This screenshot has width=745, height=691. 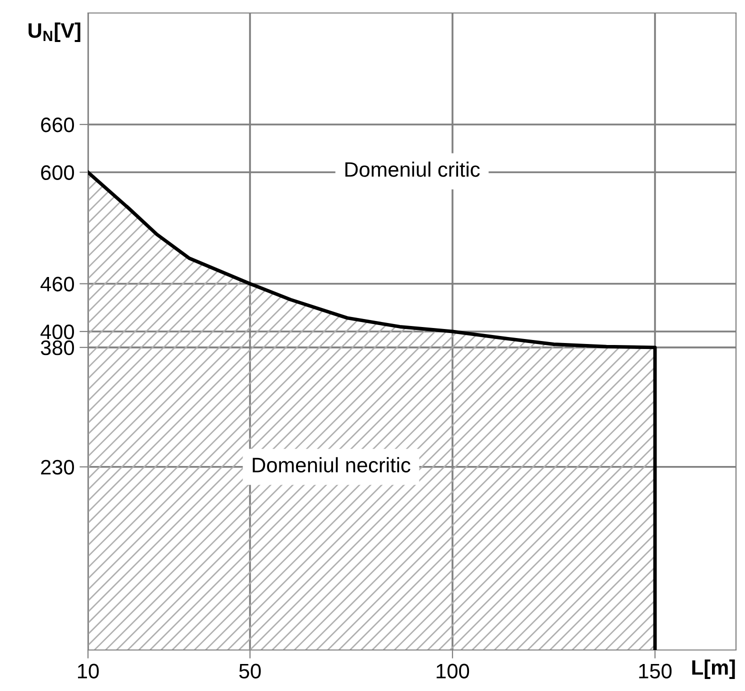 What do you see at coordinates (57, 348) in the screenshot?
I see `y-tick-label: 380` at bounding box center [57, 348].